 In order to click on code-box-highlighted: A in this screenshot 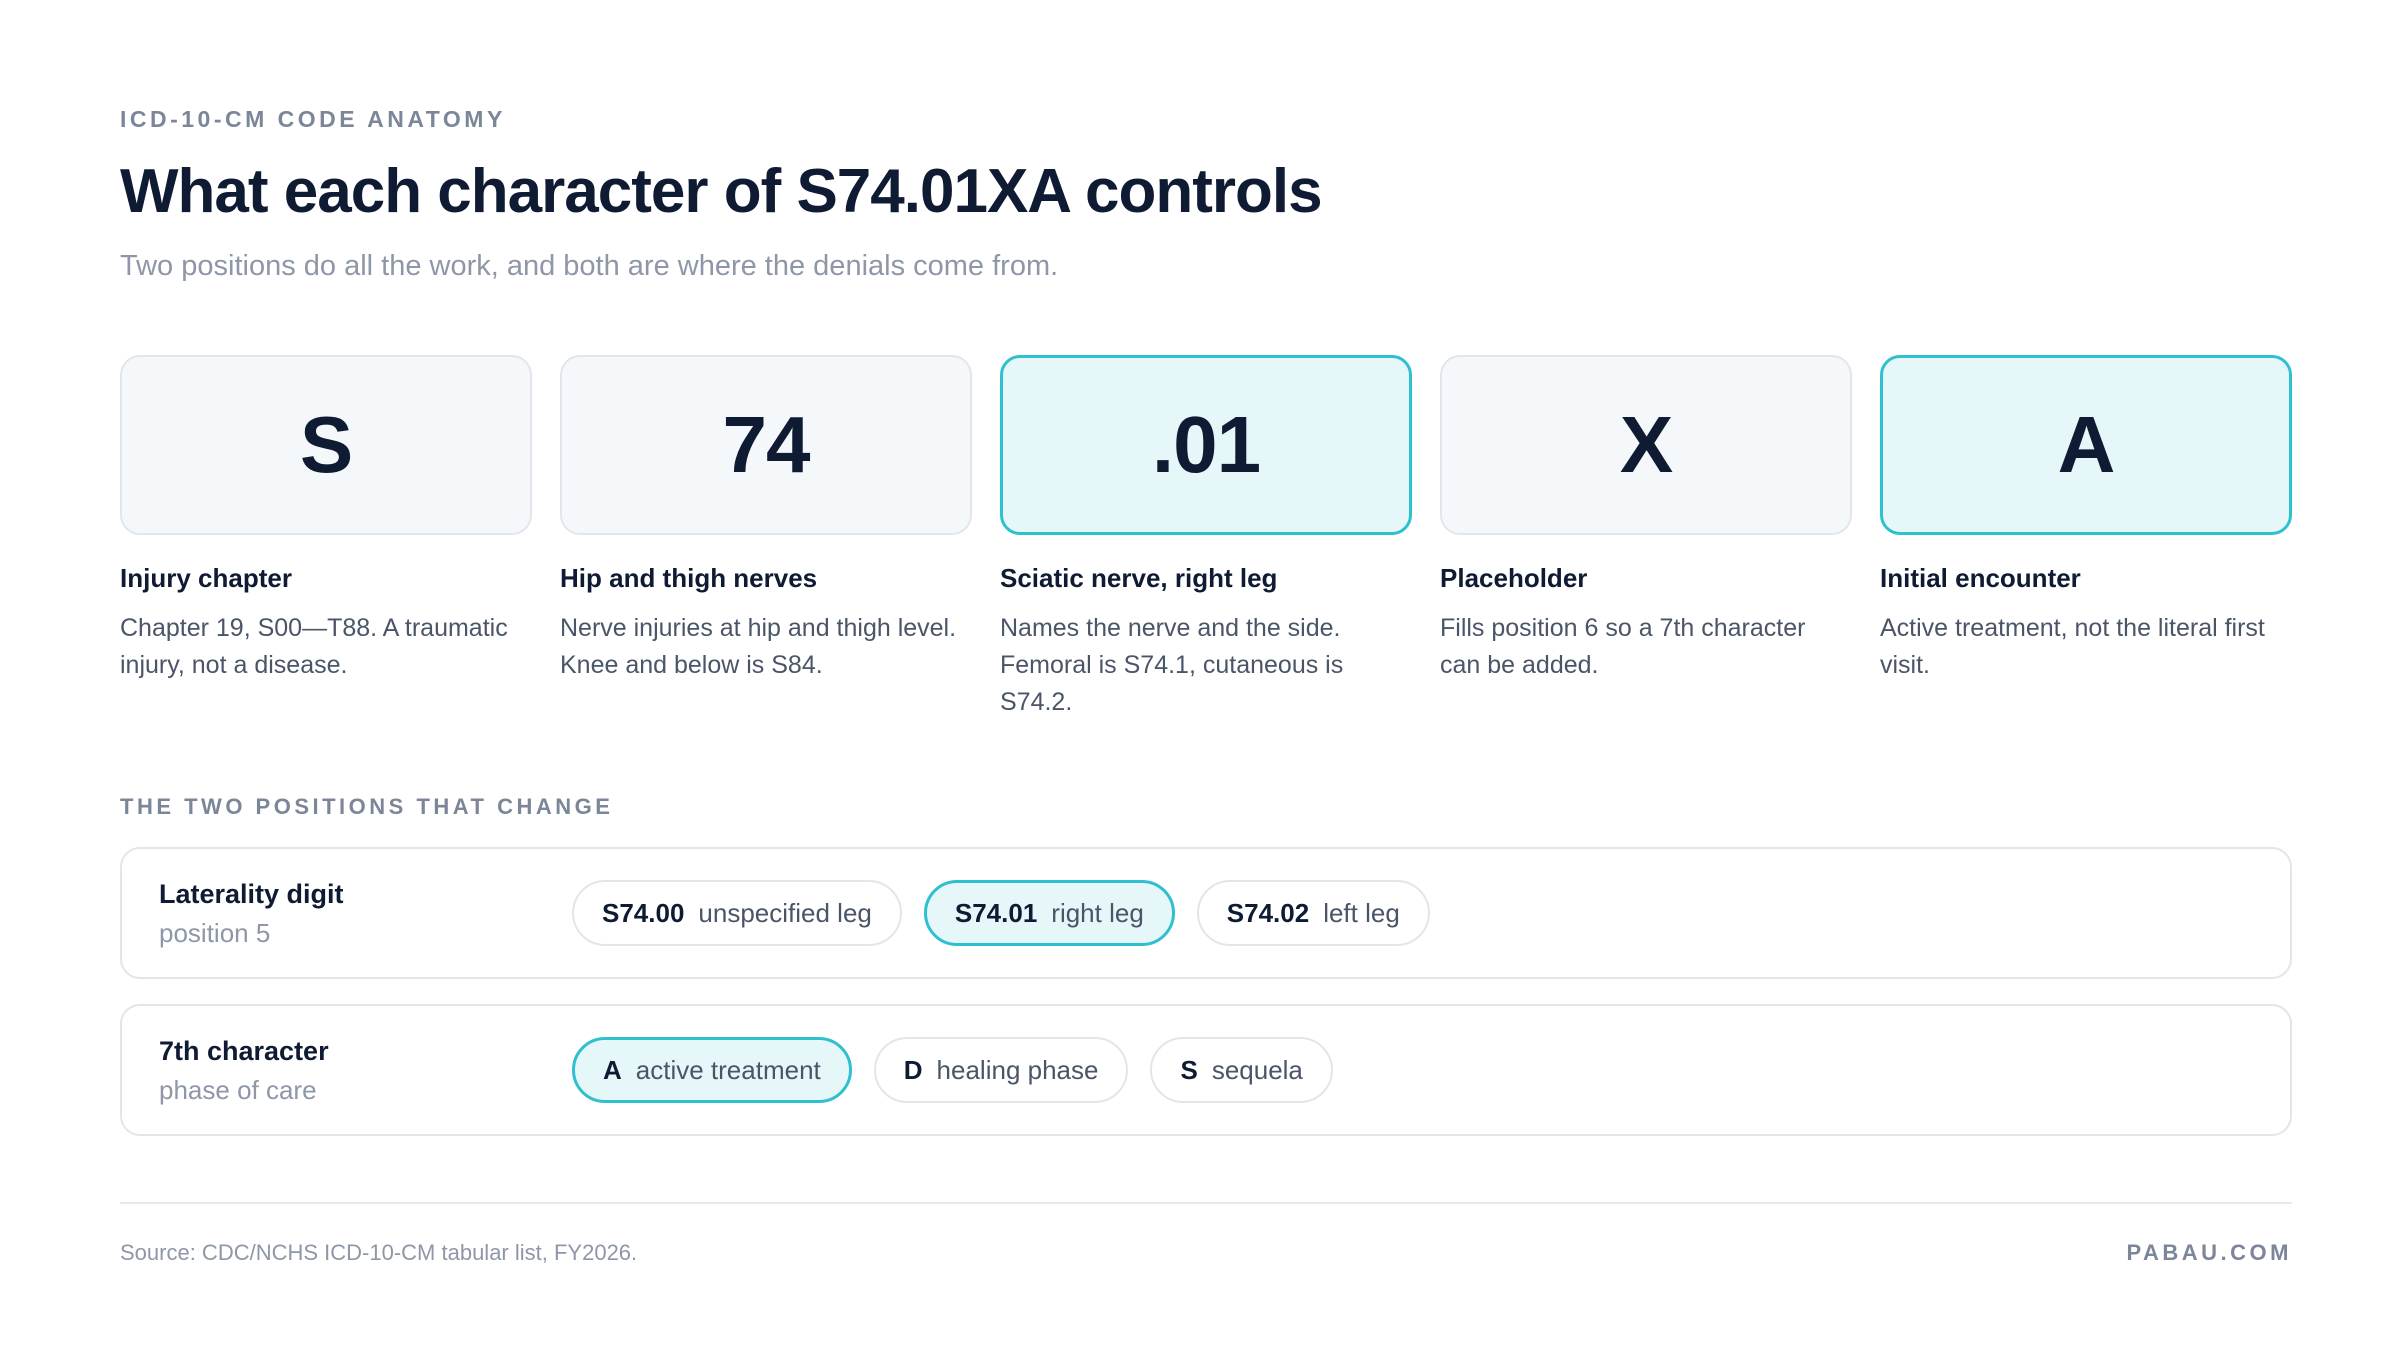, I will do `click(2086, 445)`.